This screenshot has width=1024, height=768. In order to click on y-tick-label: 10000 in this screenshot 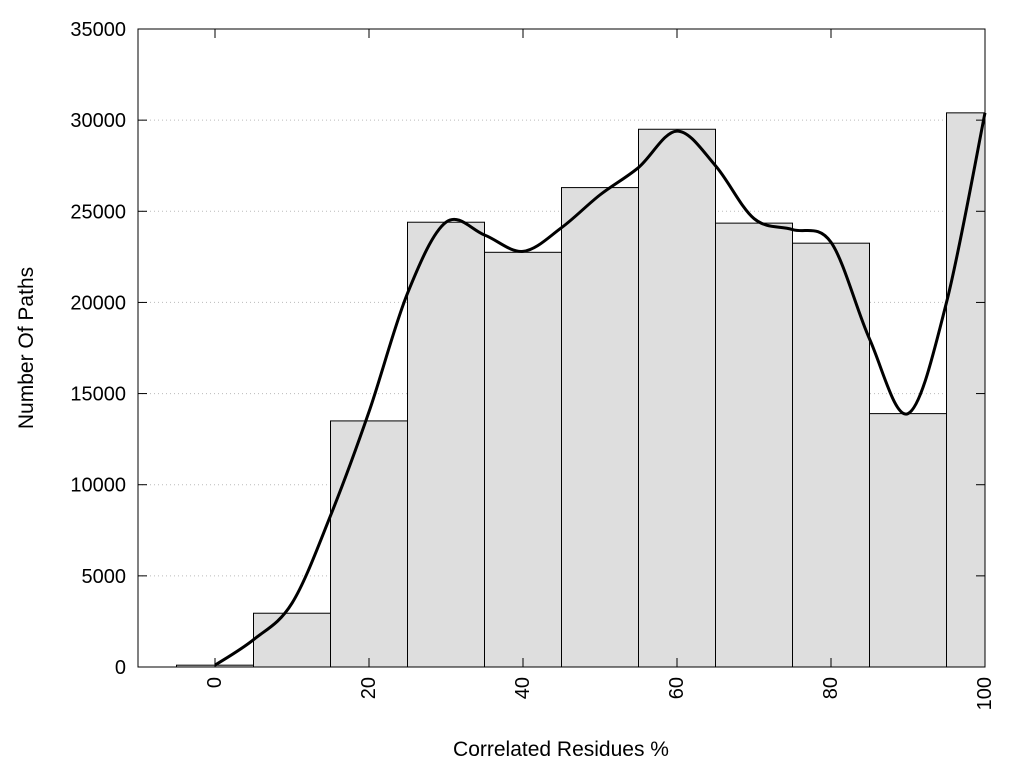, I will do `click(98, 486)`.